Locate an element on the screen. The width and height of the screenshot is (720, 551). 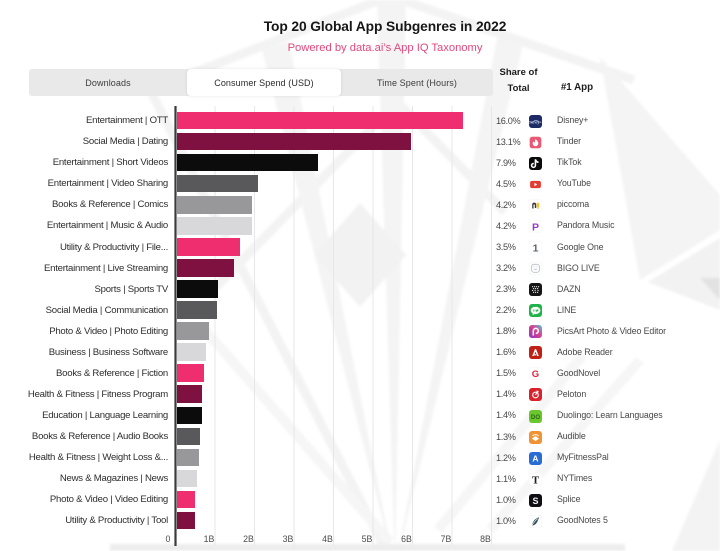
svg-text: DO is located at coordinates (535, 416).